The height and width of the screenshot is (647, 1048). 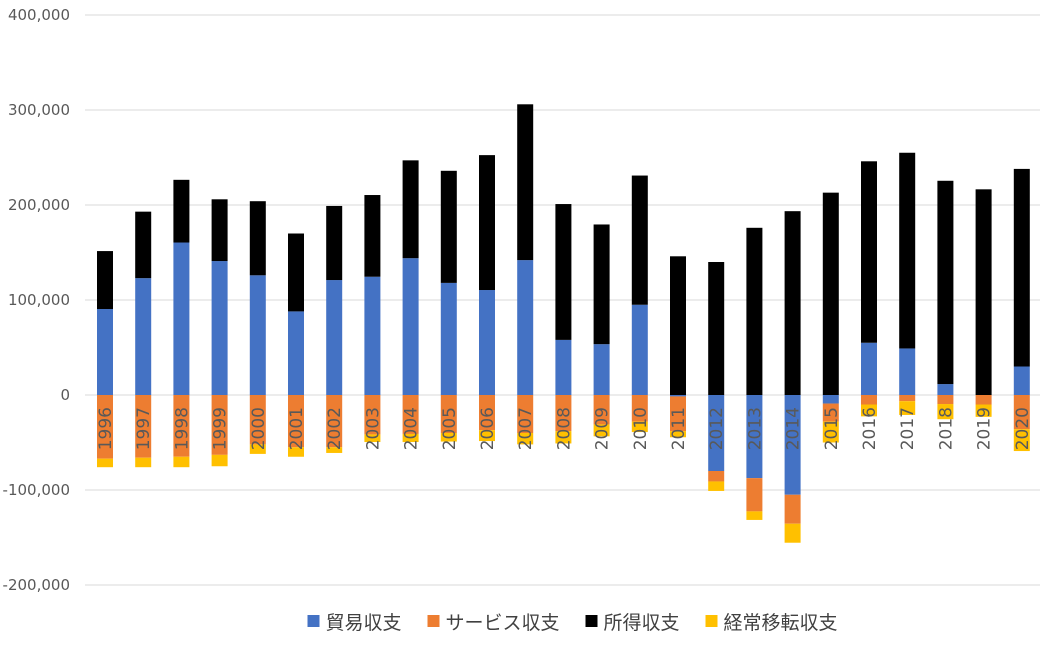 I want to click on legend-label: 所得収支, so click(x=642, y=623).